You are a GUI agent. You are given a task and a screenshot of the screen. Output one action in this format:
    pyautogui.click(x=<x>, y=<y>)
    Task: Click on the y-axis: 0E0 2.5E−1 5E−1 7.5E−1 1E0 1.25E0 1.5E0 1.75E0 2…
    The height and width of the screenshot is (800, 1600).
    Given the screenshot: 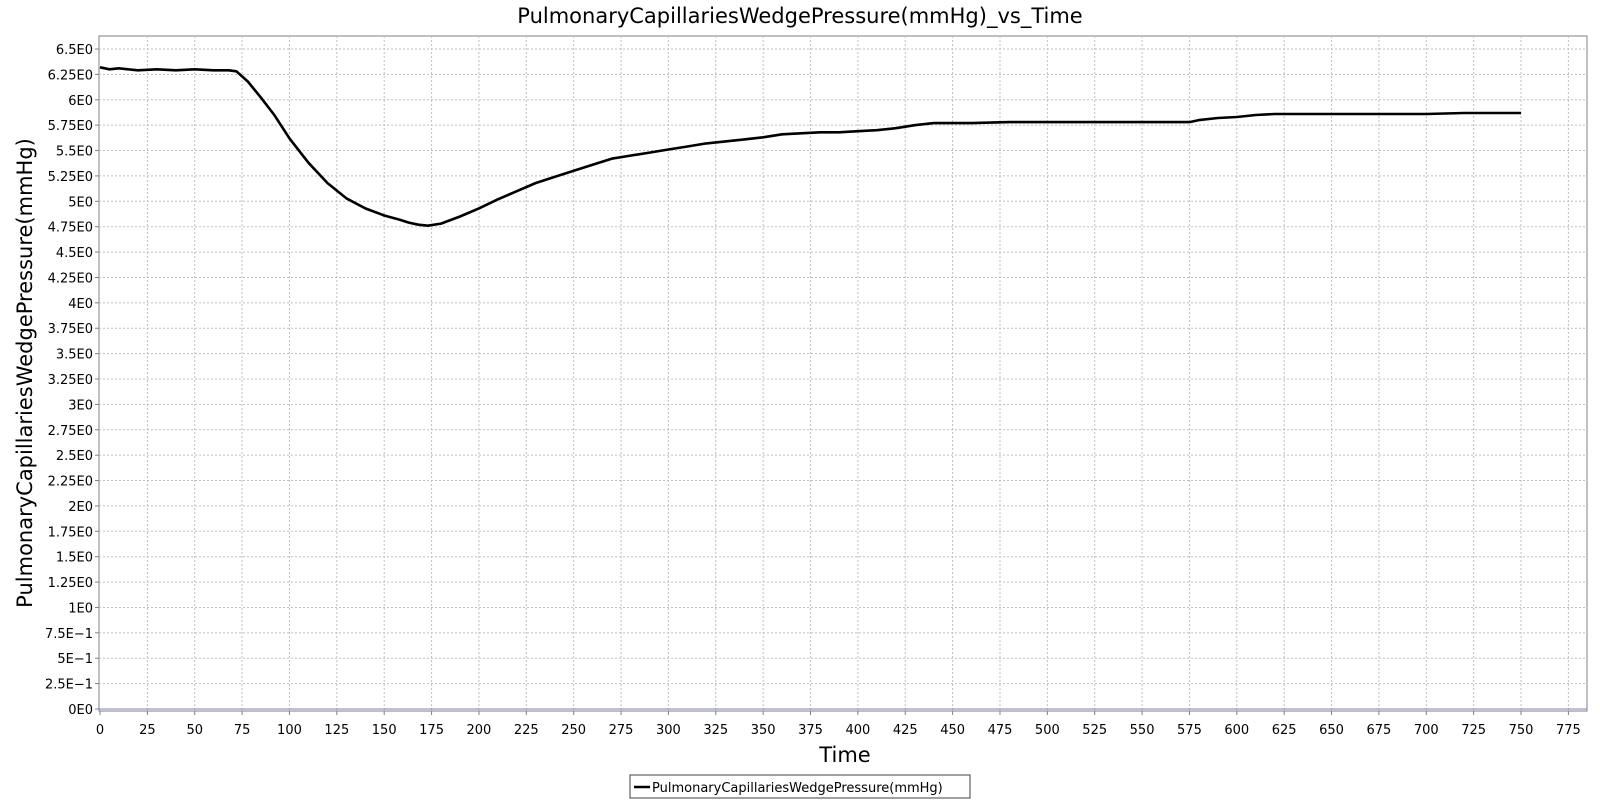 What is the action you would take?
    pyautogui.click(x=72, y=380)
    